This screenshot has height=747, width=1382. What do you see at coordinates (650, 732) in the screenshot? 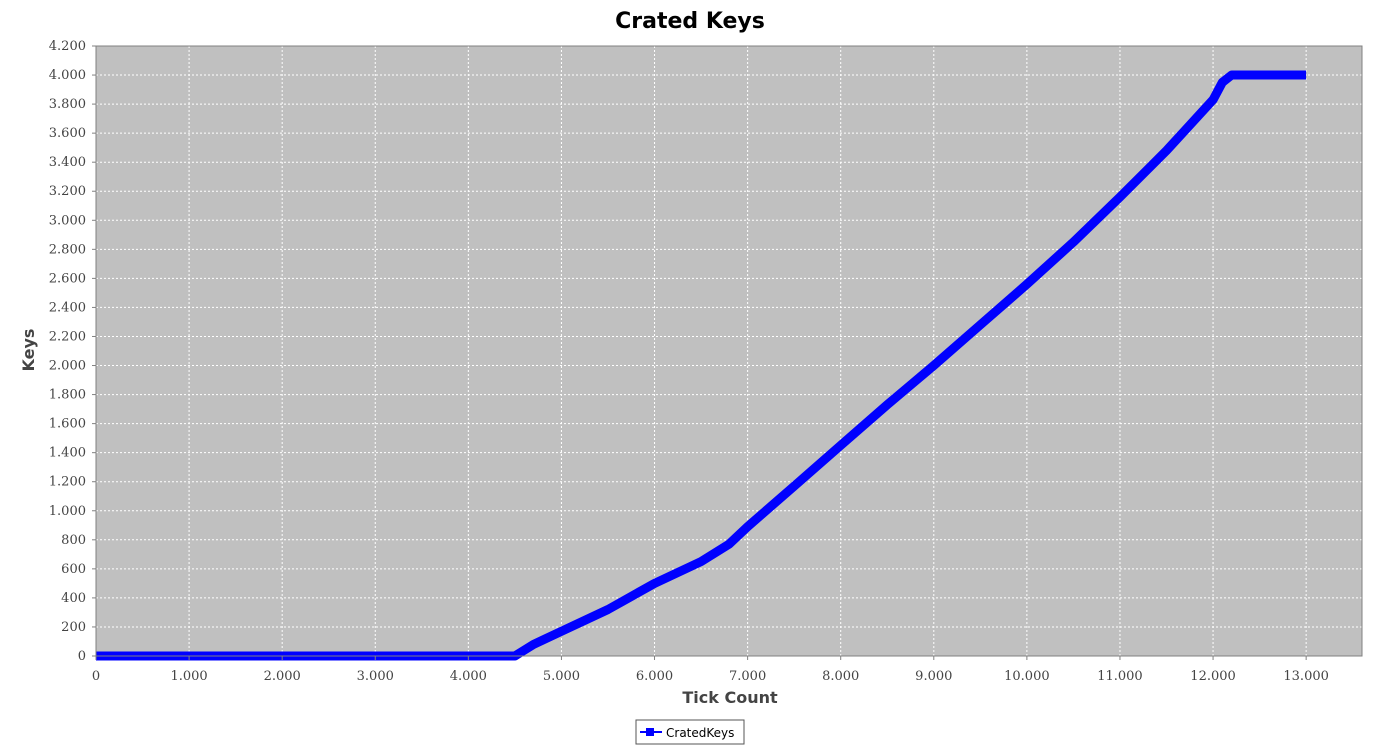
I see `legend-square-icon` at bounding box center [650, 732].